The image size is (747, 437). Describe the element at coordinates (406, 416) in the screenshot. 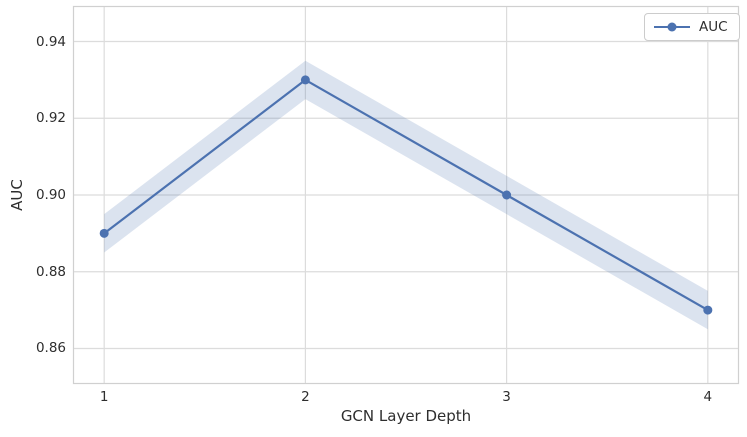

I see `x-axis-label: GCN Layer Depth` at that location.